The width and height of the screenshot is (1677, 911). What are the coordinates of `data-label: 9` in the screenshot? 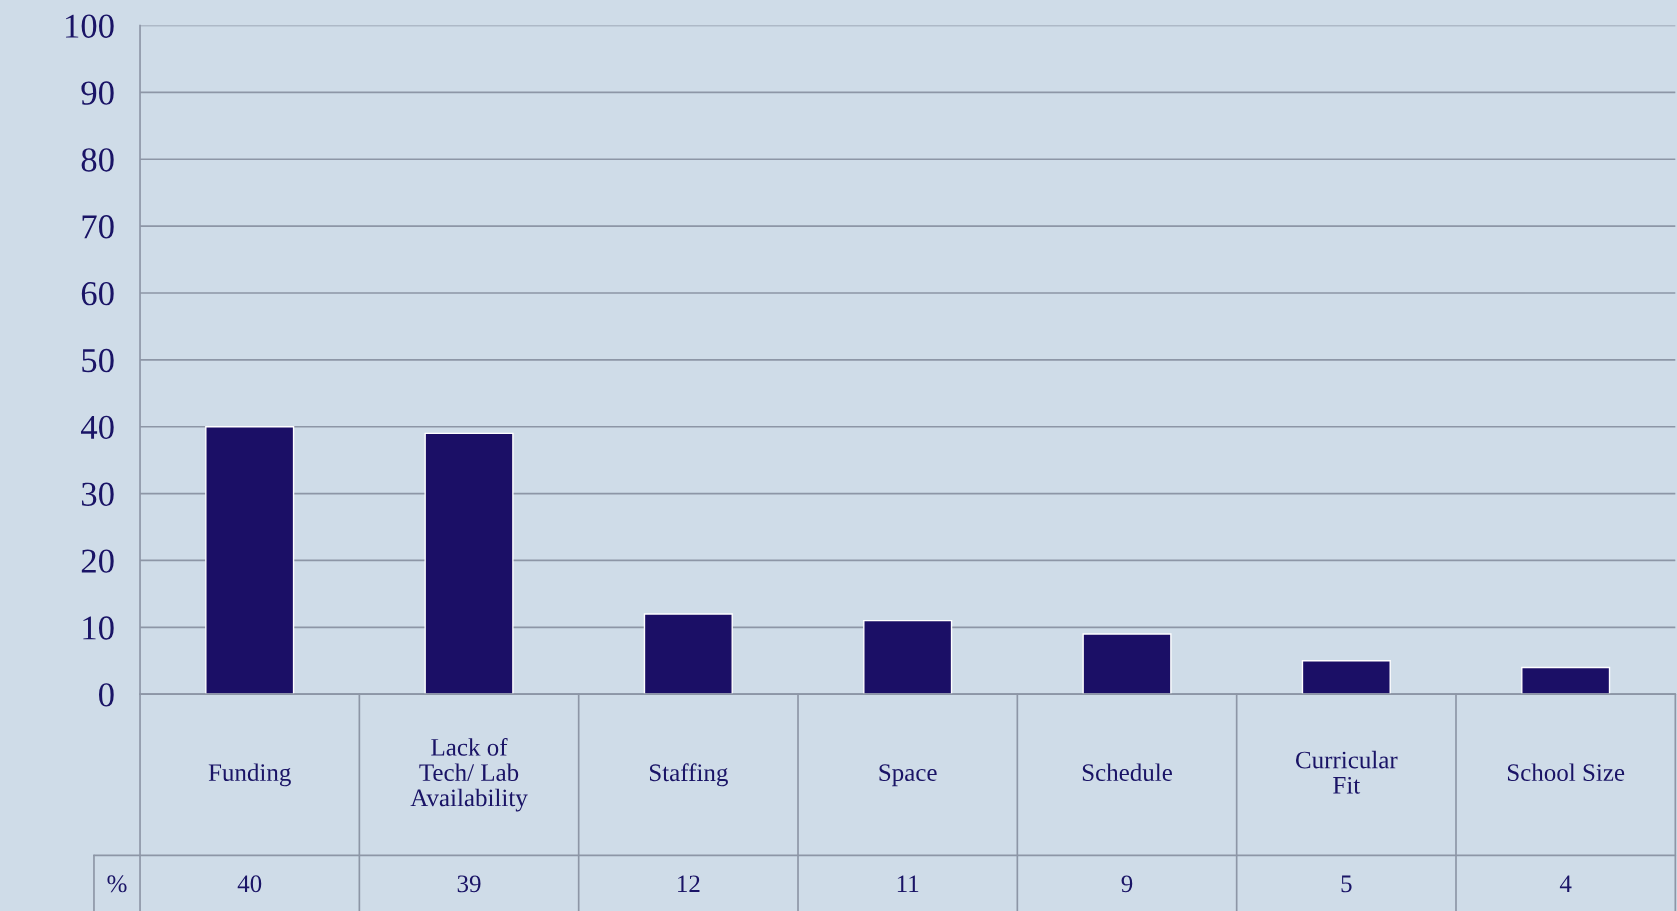 It's located at (1127, 884).